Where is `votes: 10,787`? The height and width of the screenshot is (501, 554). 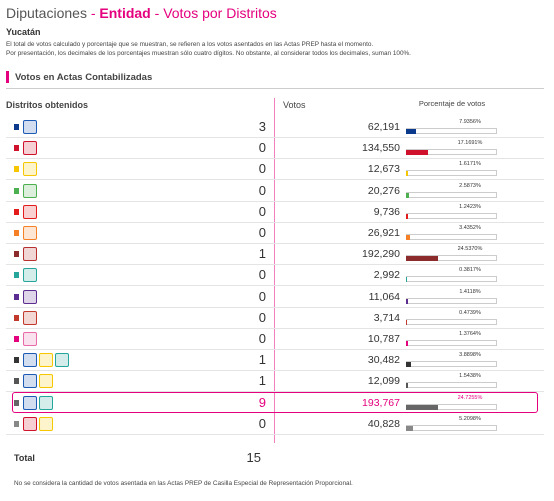
votes: 10,787 is located at coordinates (383, 339).